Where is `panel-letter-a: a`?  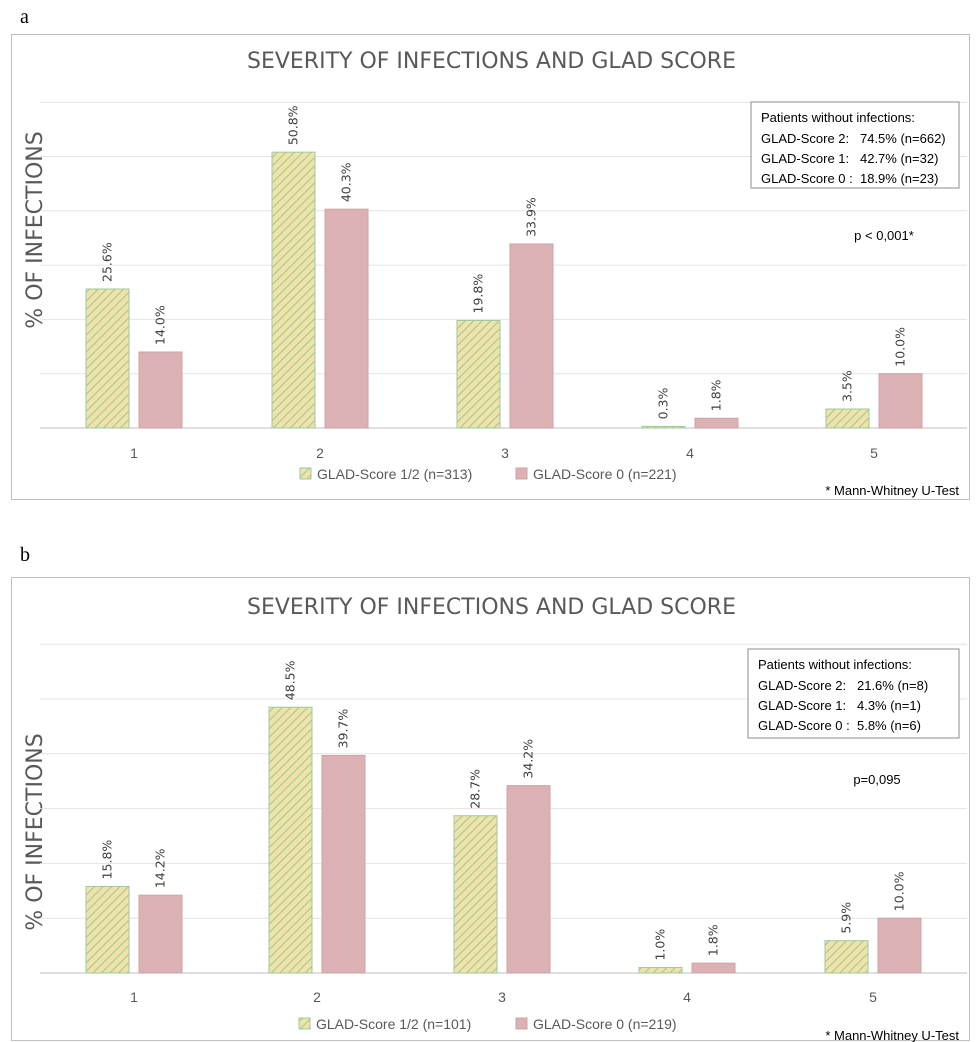
panel-letter-a: a is located at coordinates (24, 17).